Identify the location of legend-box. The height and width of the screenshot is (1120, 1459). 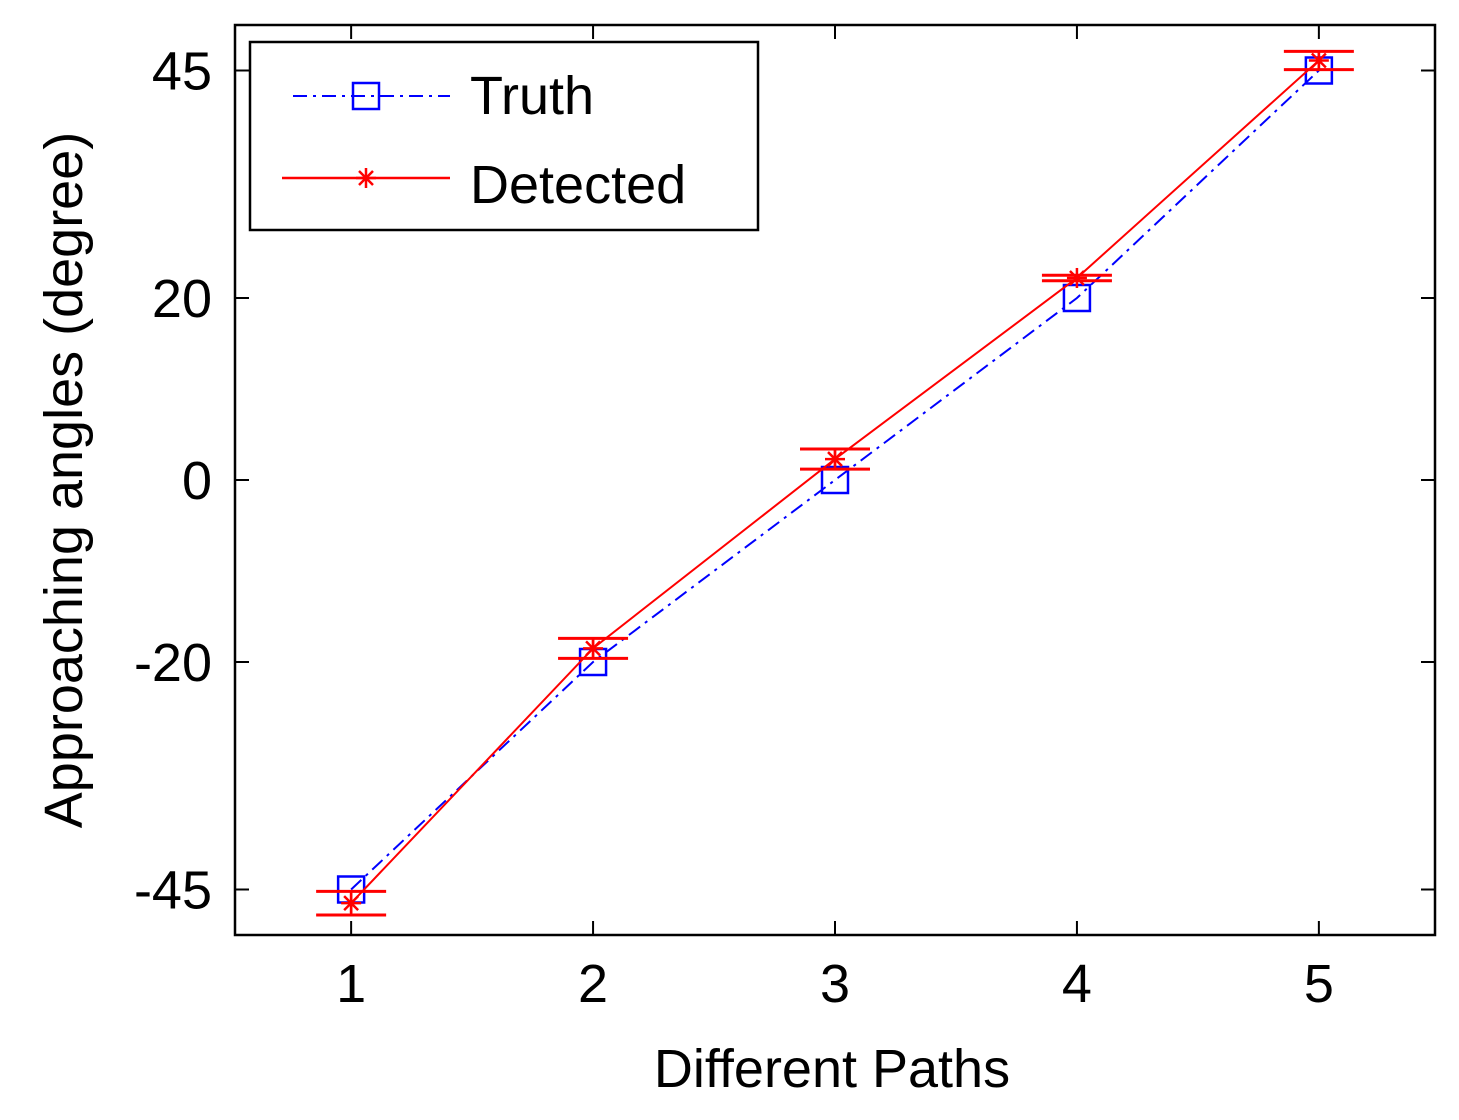
(504, 136).